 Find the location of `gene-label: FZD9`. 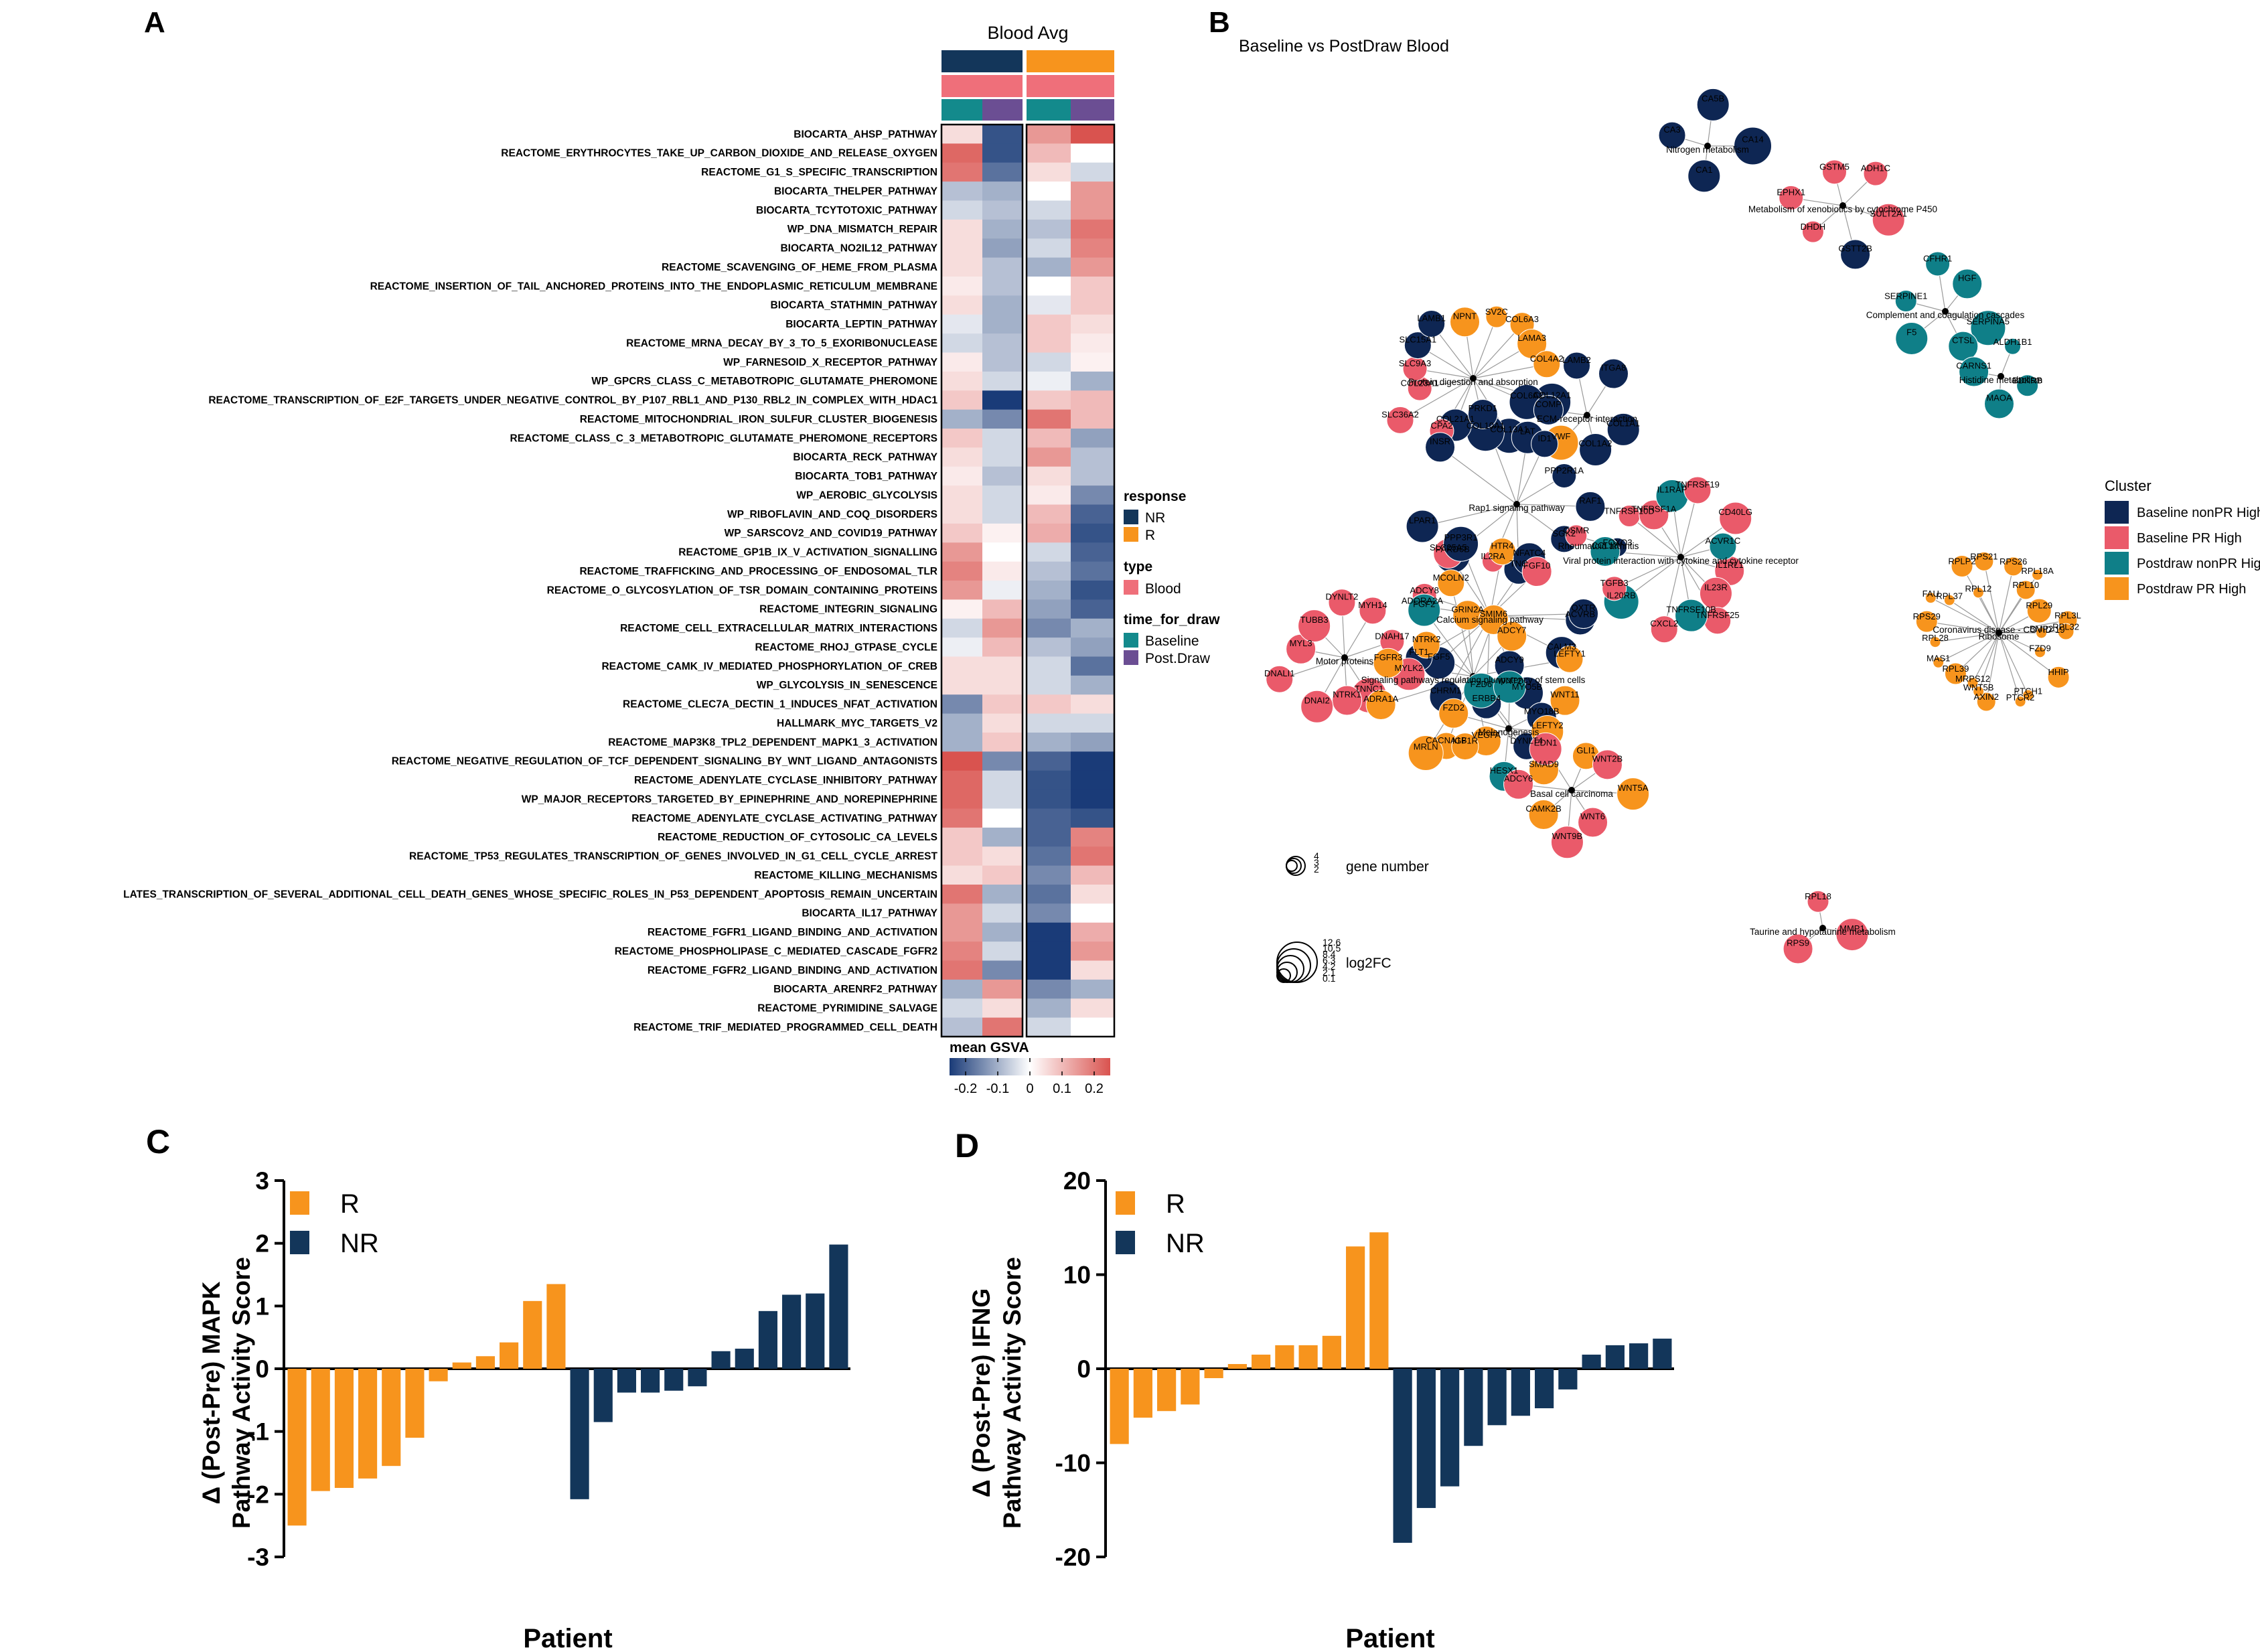

gene-label: FZD9 is located at coordinates (2040, 648).